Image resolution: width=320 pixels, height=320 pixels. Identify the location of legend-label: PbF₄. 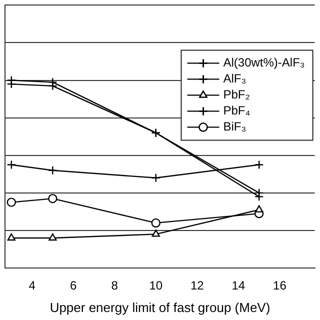
(236, 111).